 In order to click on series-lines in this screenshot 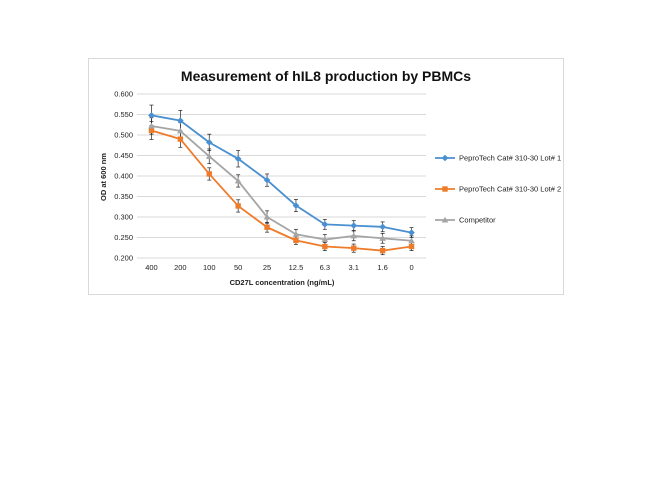, I will do `click(281, 183)`.